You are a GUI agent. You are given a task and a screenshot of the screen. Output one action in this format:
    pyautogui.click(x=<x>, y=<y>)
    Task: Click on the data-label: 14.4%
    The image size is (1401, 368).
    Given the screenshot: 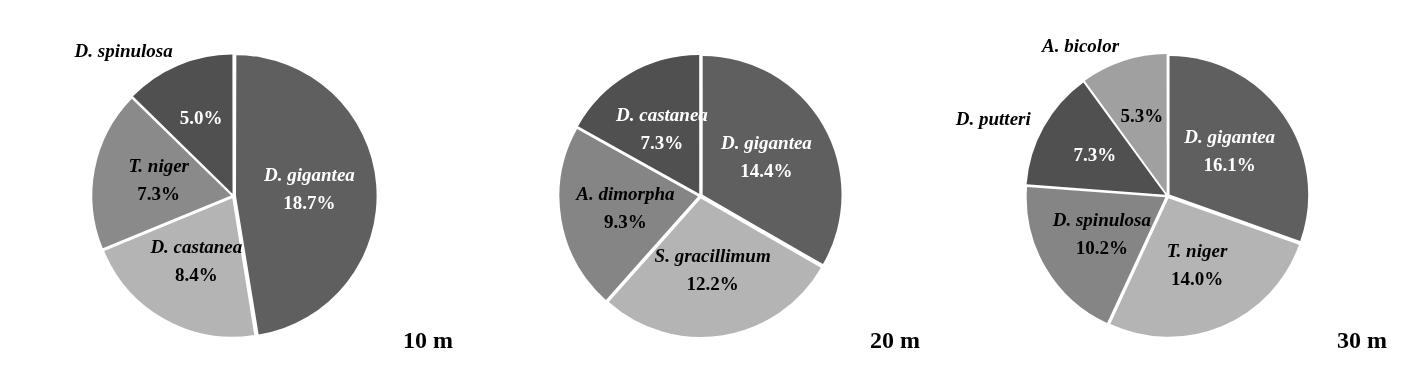 What is the action you would take?
    pyautogui.click(x=766, y=170)
    